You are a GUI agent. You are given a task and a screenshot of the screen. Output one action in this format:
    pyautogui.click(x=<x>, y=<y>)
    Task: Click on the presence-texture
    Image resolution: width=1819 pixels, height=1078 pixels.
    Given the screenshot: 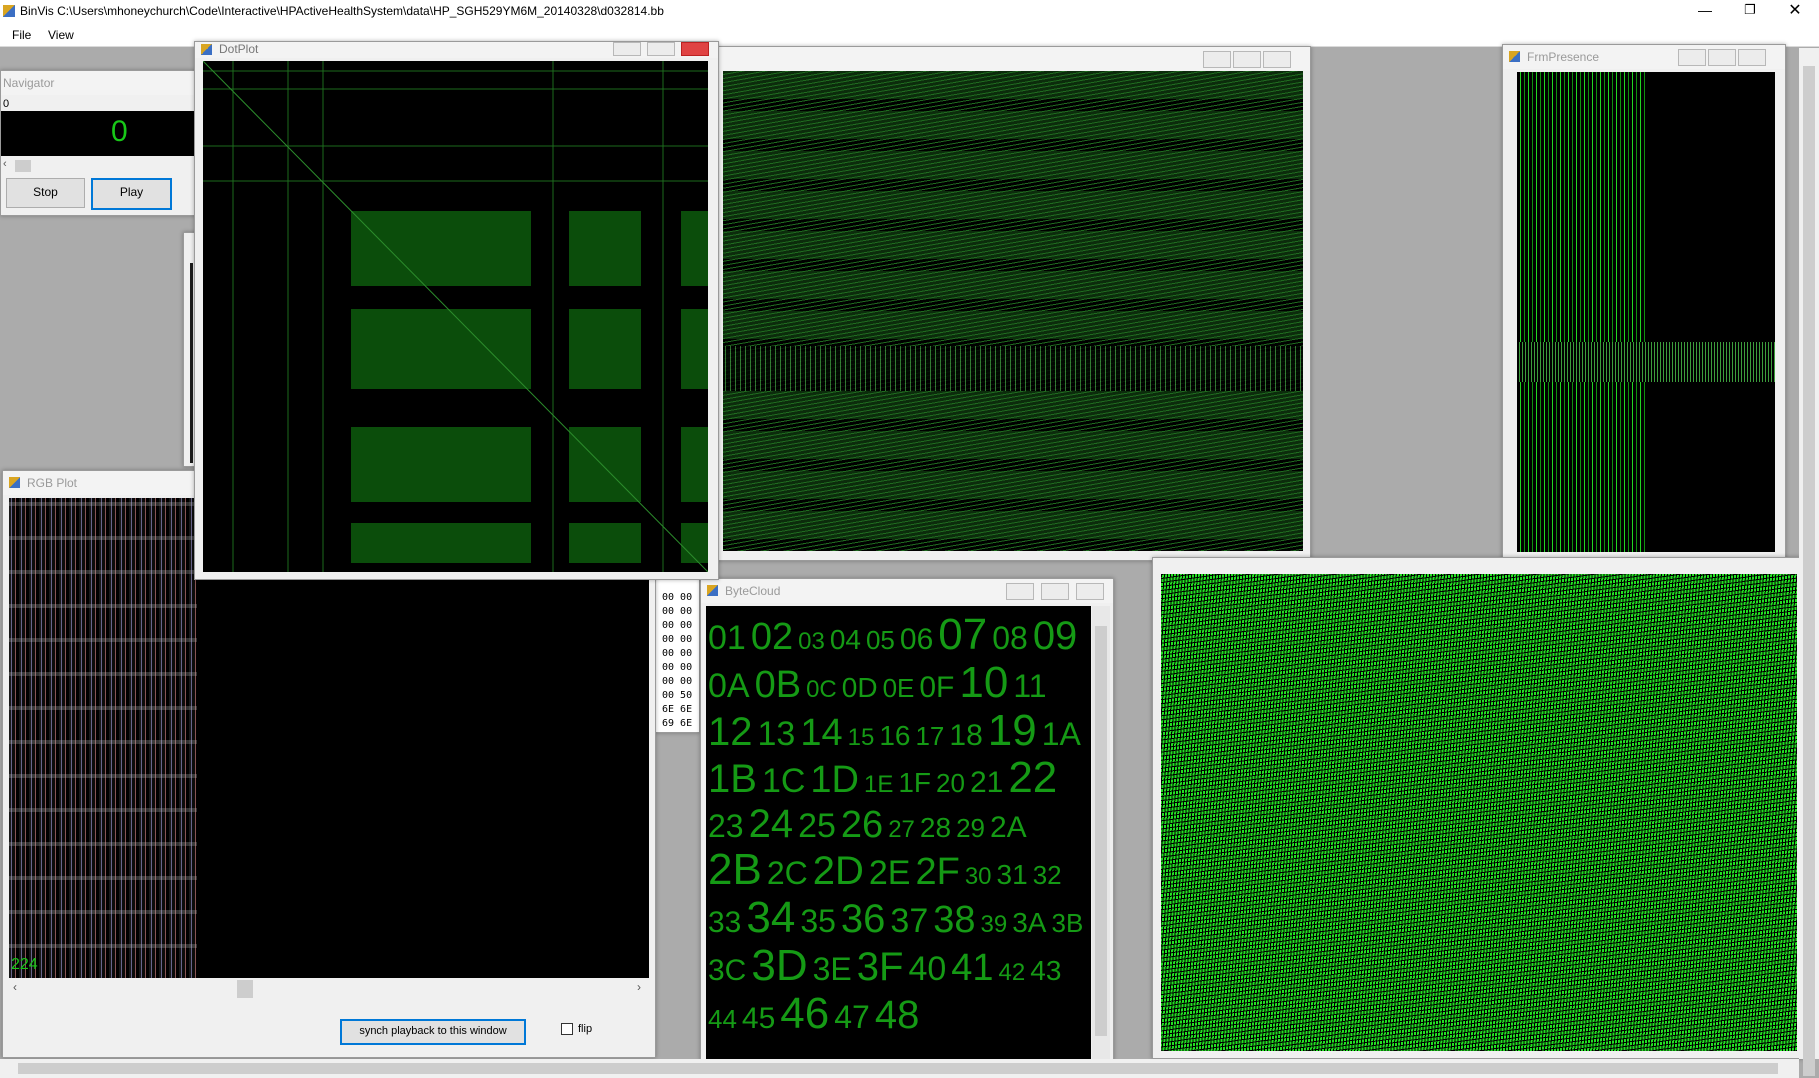 What is the action you would take?
    pyautogui.click(x=1581, y=312)
    